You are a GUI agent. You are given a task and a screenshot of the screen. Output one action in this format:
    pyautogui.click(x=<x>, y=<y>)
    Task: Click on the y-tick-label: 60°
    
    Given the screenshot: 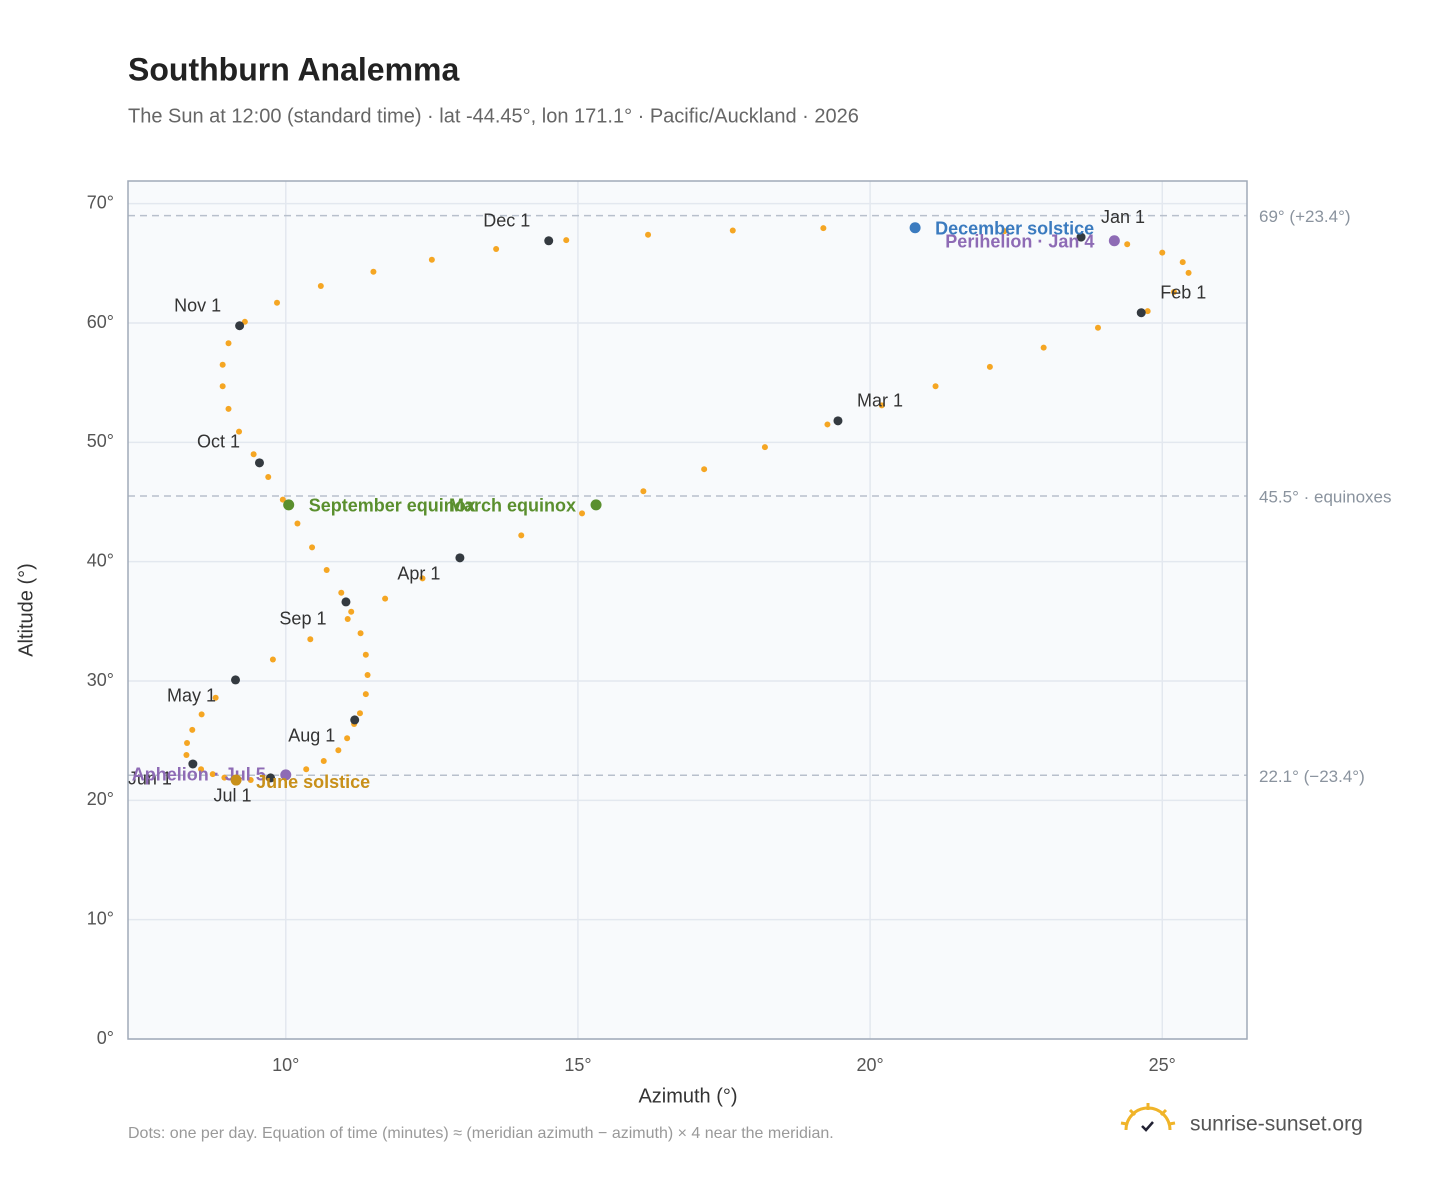 What is the action you would take?
    pyautogui.click(x=100, y=322)
    